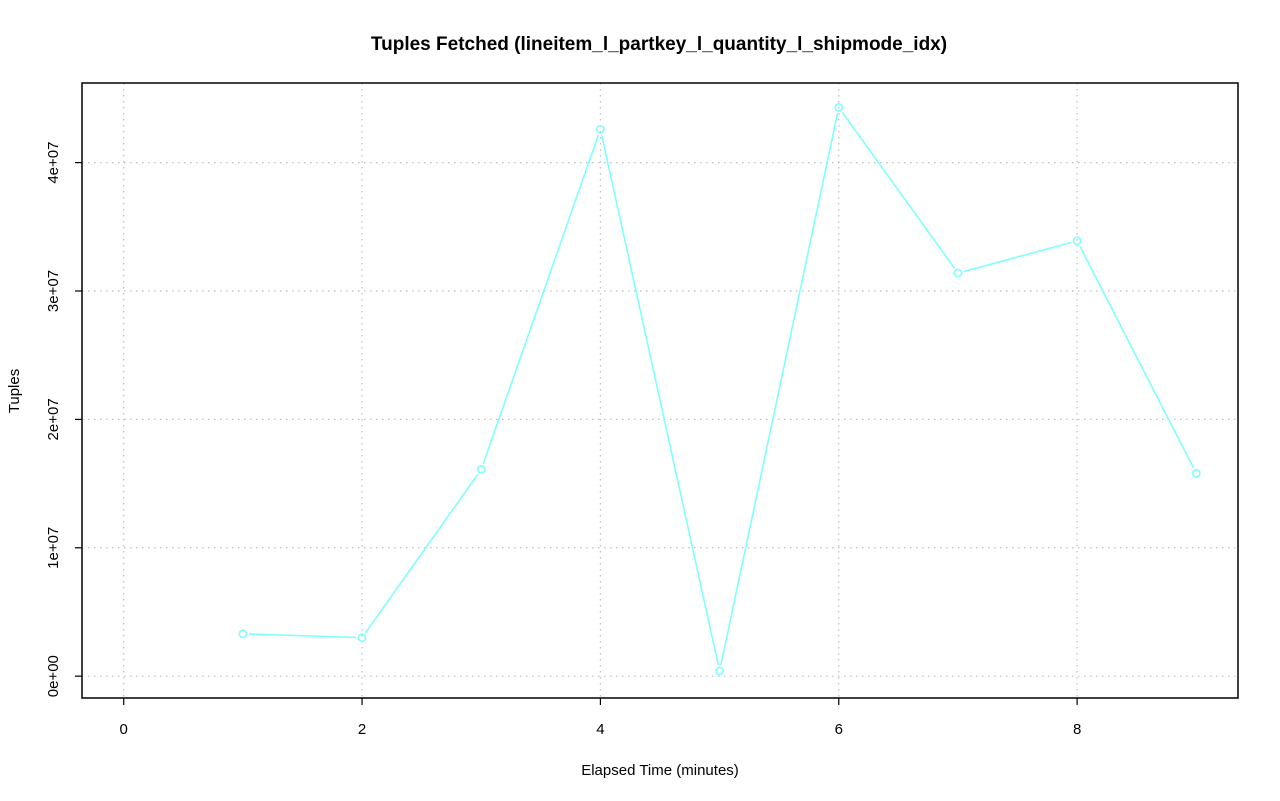 The height and width of the screenshot is (801, 1280). Describe the element at coordinates (839, 729) in the screenshot. I see `x-tick-label: 6` at that location.